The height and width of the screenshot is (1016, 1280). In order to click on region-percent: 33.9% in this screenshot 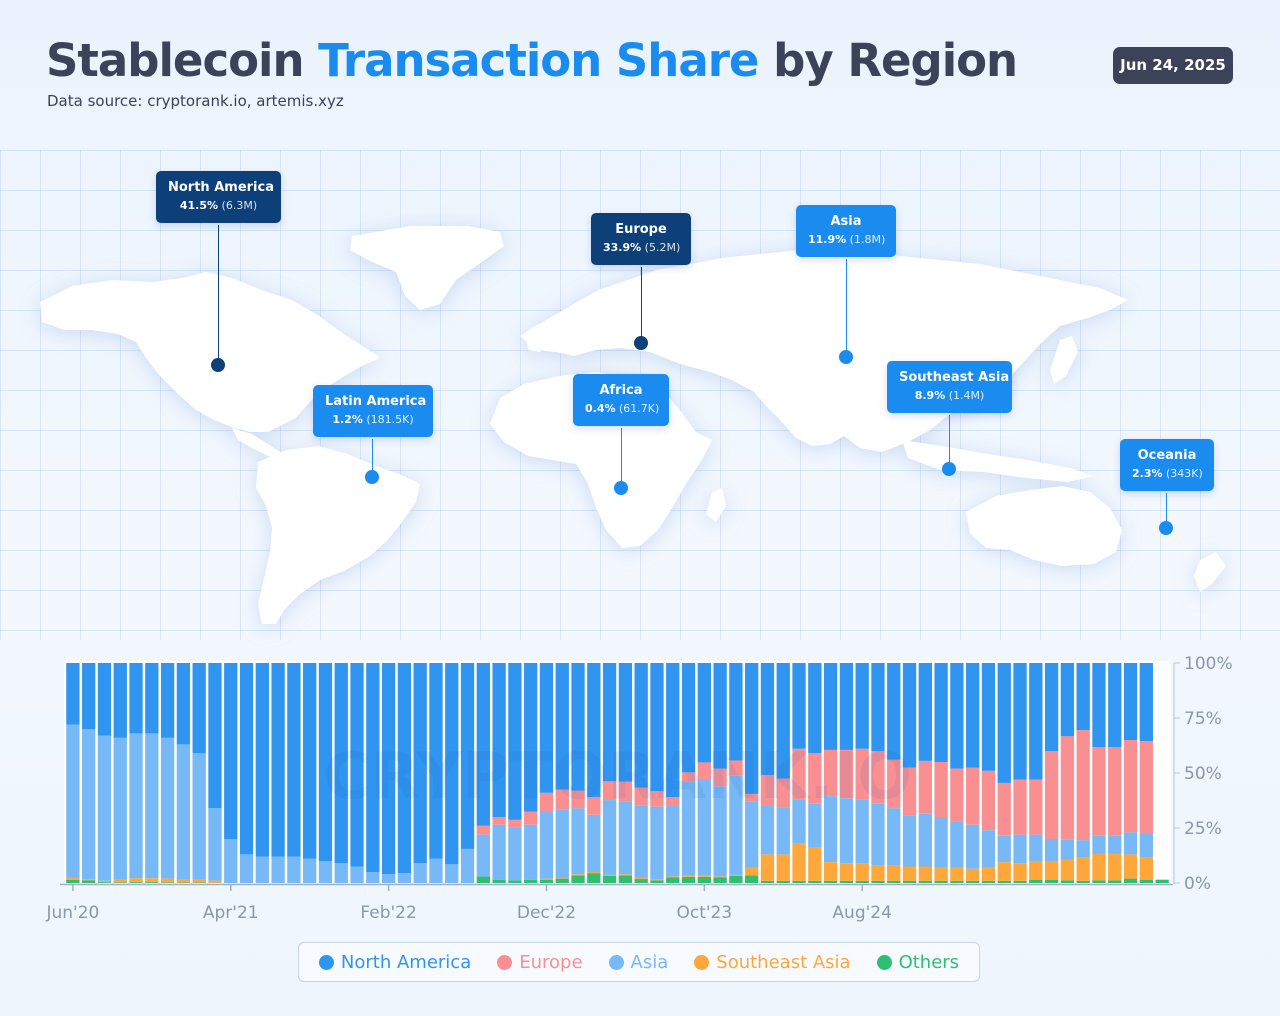, I will do `click(622, 247)`.